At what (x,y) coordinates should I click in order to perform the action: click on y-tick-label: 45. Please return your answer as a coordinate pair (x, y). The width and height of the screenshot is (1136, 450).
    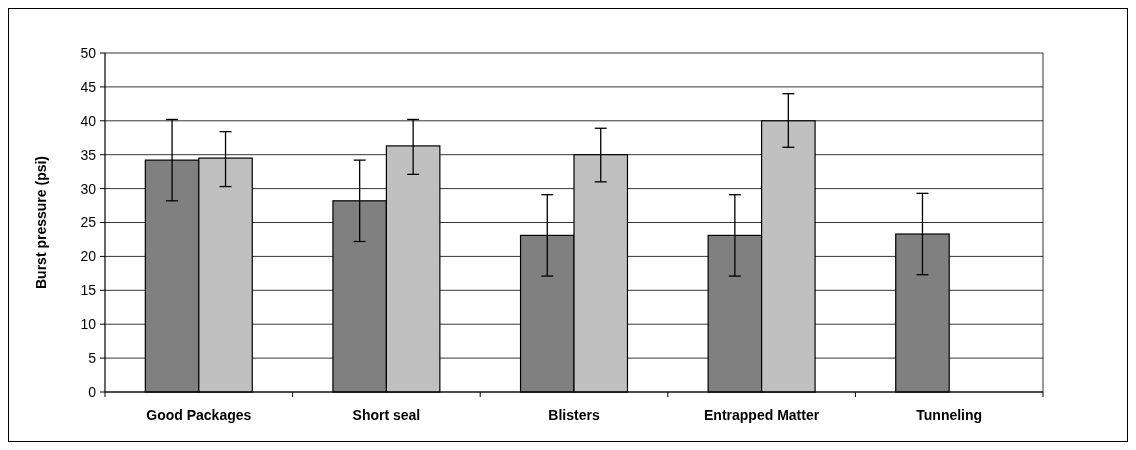
    Looking at the image, I should click on (88, 86).